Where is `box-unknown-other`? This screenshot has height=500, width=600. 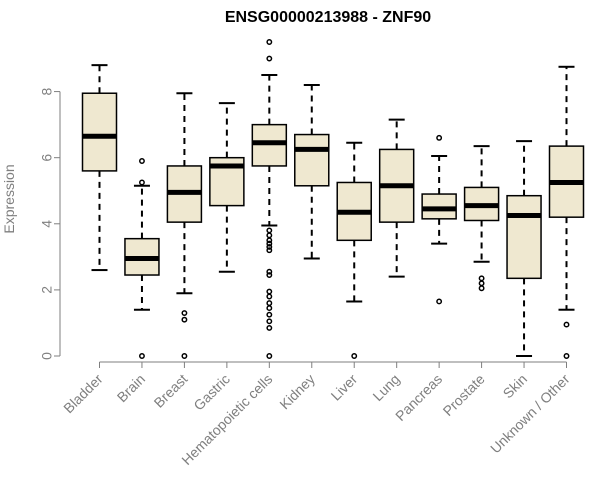
box-unknown-other is located at coordinates (566, 212).